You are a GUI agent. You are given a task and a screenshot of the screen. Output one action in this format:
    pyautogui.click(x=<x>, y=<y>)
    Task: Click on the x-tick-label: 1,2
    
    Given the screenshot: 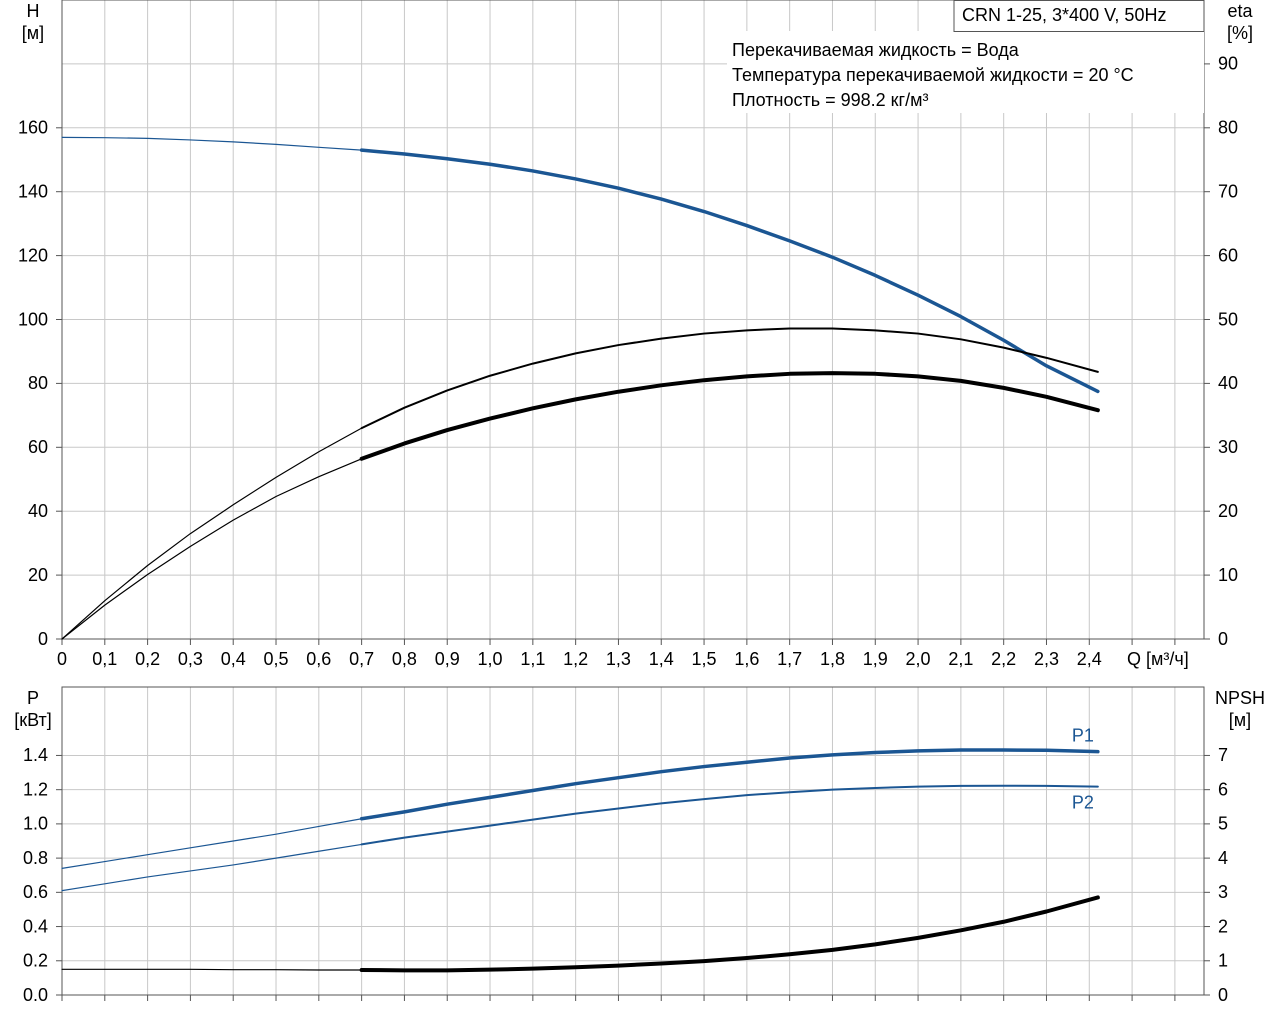 What is the action you would take?
    pyautogui.click(x=575, y=659)
    